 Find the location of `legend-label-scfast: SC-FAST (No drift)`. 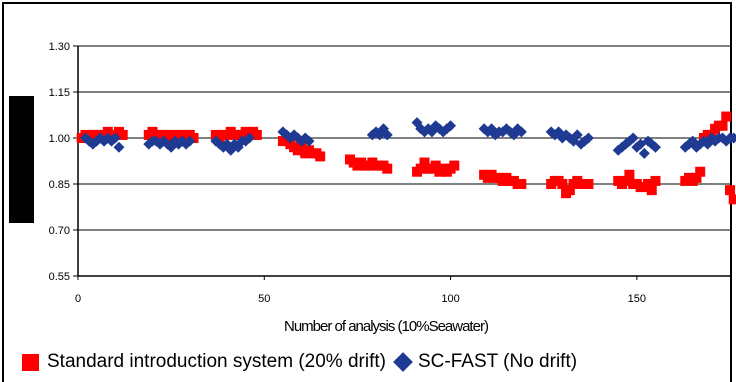

legend-label-scfast: SC-FAST (No drift) is located at coordinates (498, 361).